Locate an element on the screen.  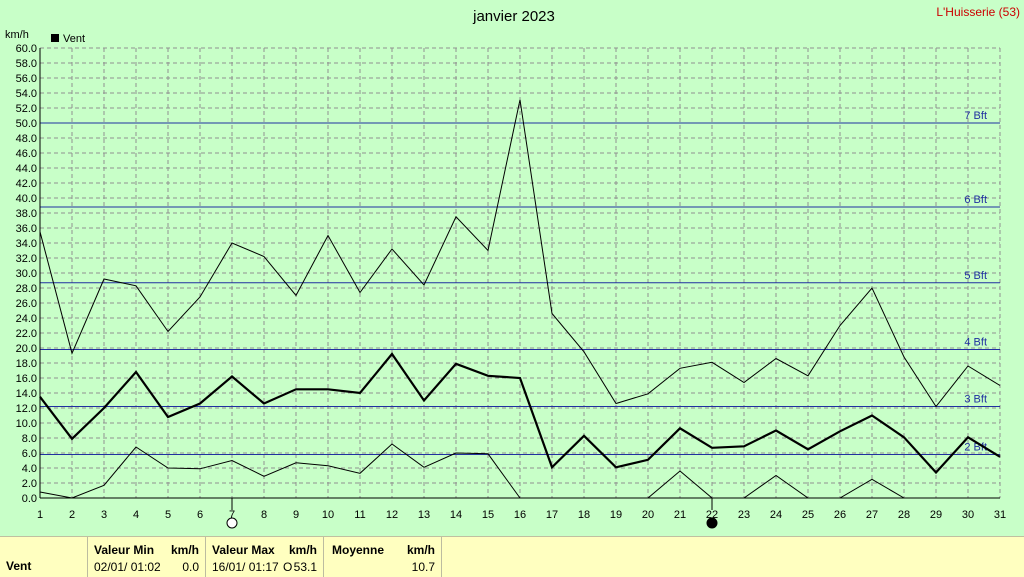
stats-max-cell: Valeur Max km/h 16/01/ 01:17 O 53.1 is located at coordinates (265, 557).